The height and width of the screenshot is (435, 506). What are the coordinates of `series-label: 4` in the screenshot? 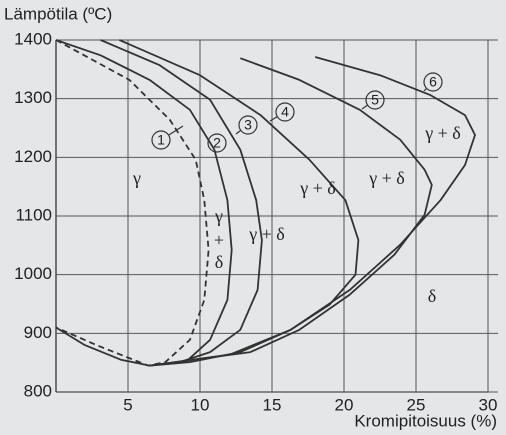 It's located at (285, 112).